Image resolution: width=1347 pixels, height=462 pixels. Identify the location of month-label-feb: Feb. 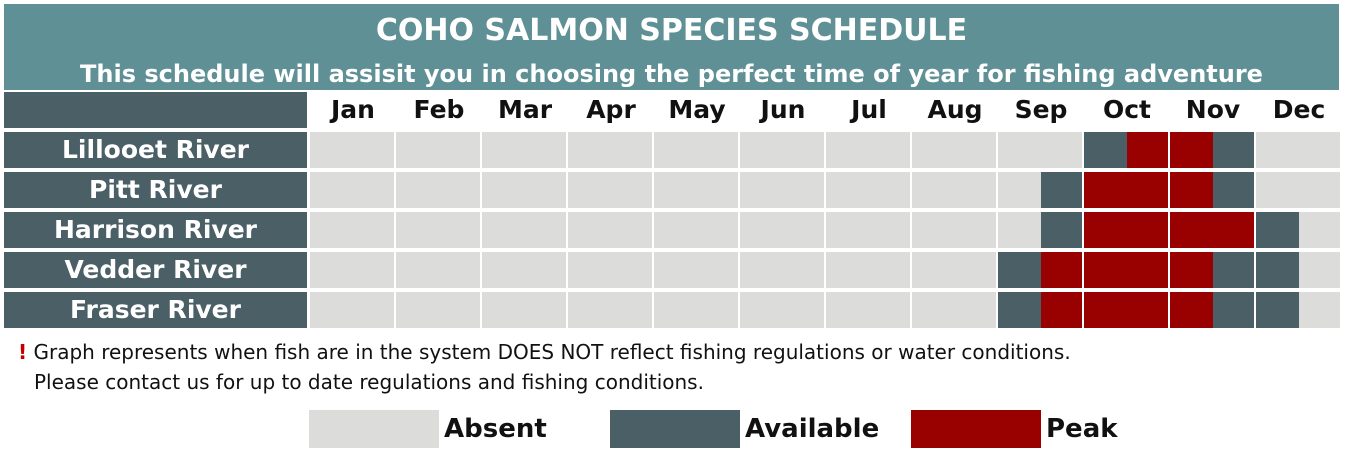
(439, 109).